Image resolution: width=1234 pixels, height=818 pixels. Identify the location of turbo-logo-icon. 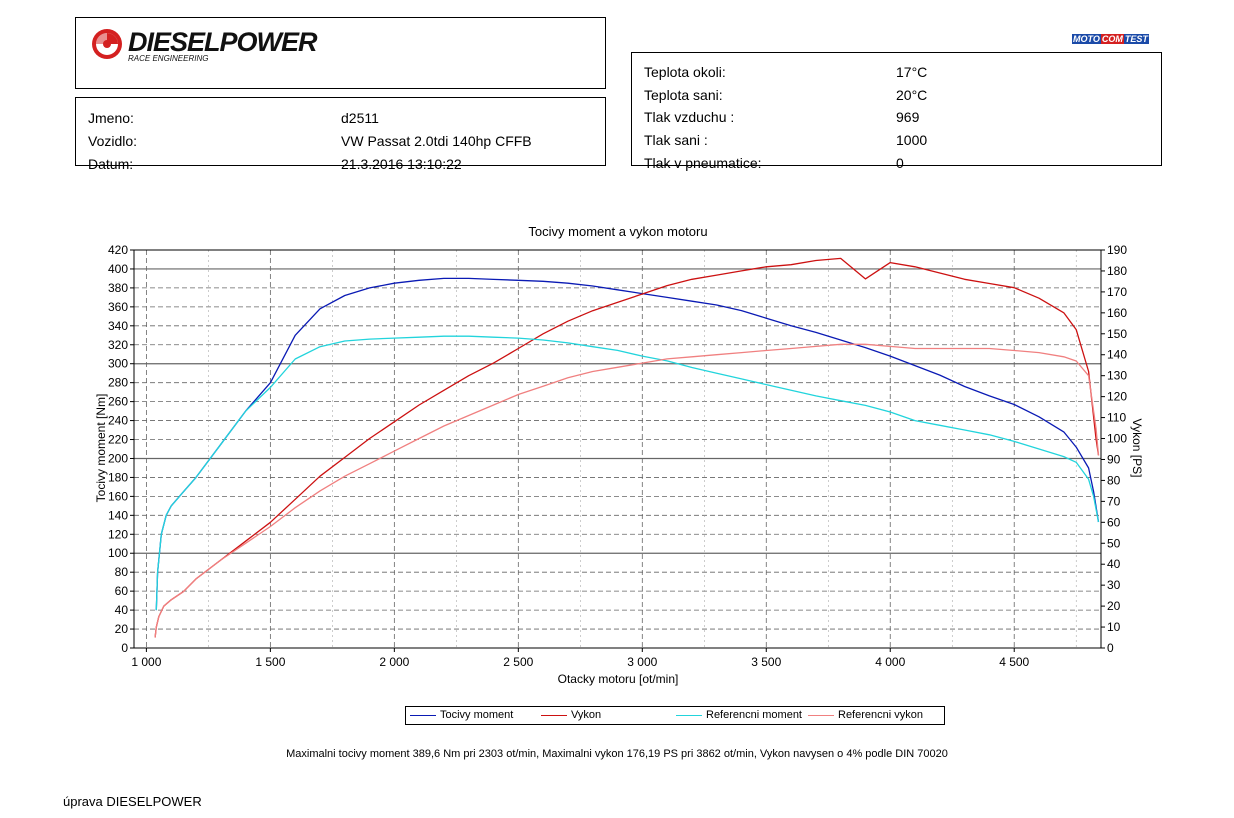
(107, 44).